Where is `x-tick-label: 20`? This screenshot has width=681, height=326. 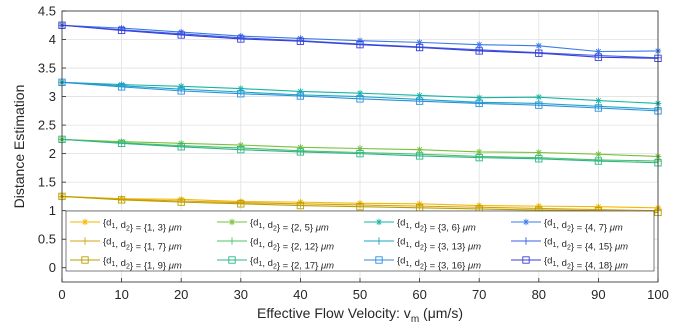 x-tick-label: 20 is located at coordinates (181, 294).